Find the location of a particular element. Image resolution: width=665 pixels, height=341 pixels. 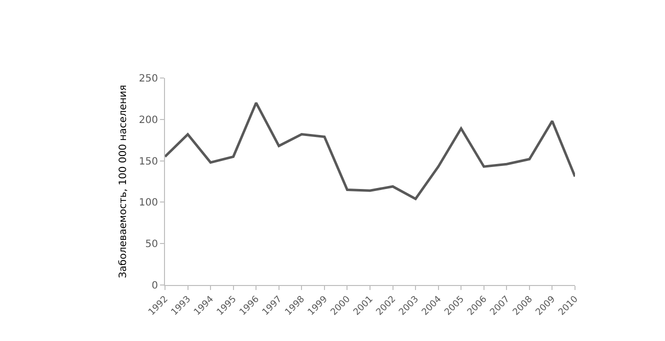

y-axis-title: Заболеваемость, 100 000 населения is located at coordinates (123, 181).